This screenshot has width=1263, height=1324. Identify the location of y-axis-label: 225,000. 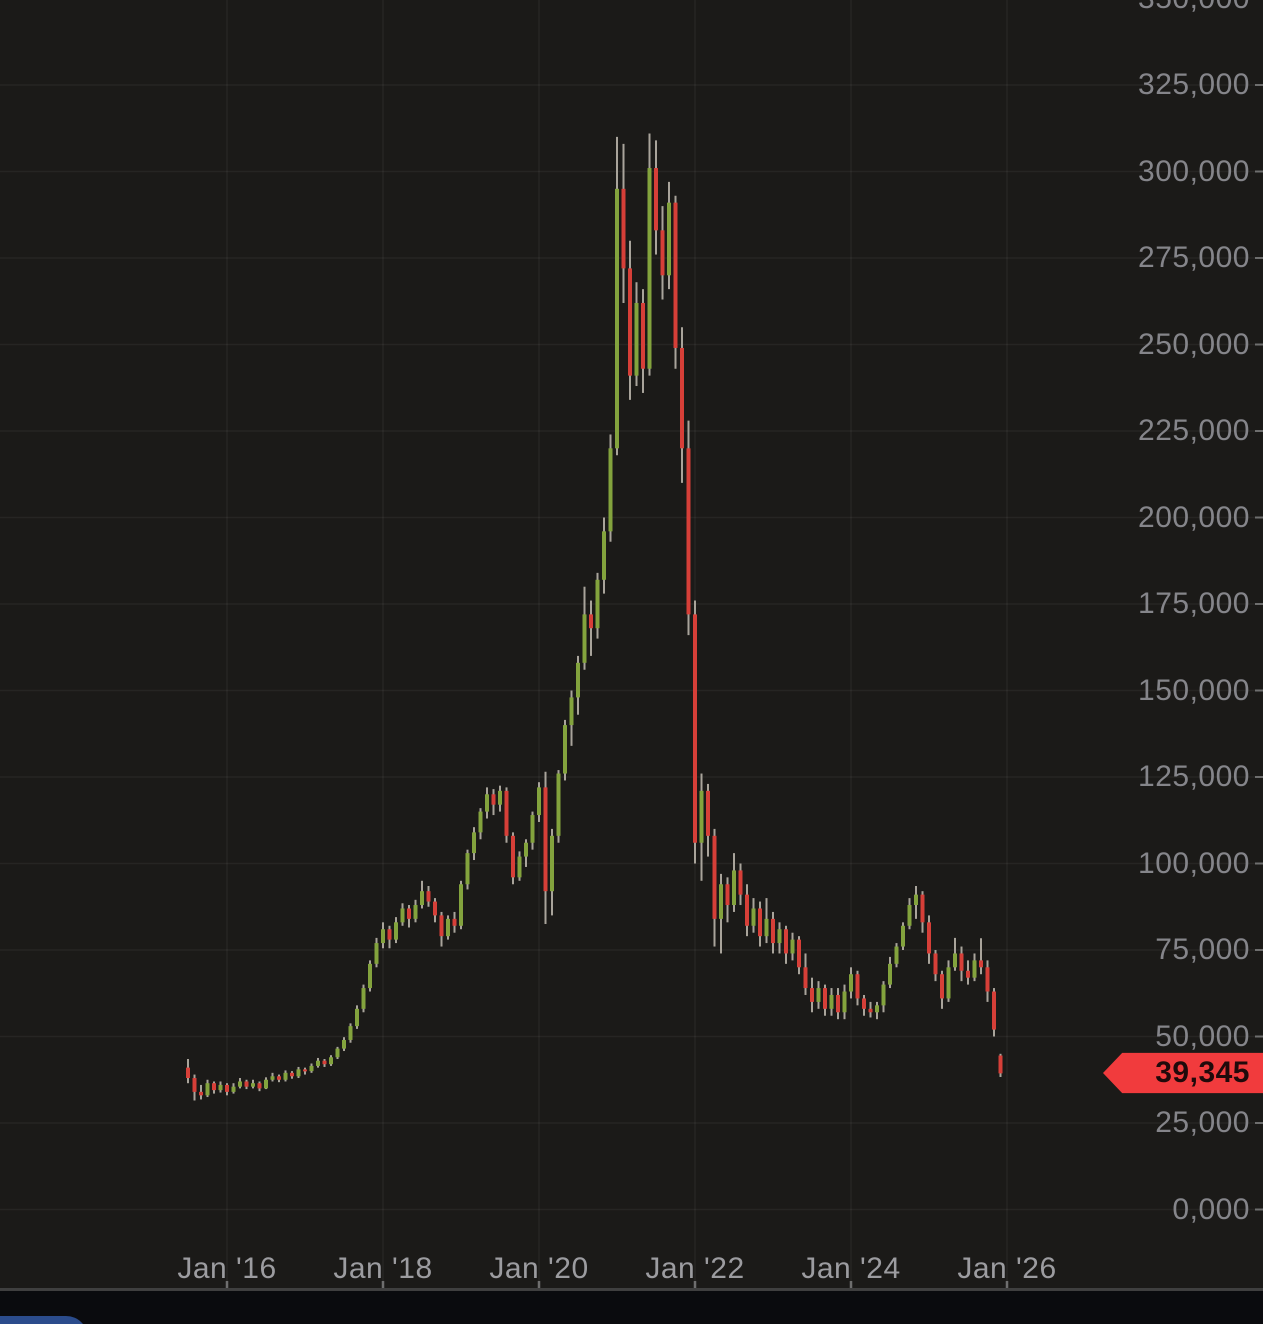
(1194, 430).